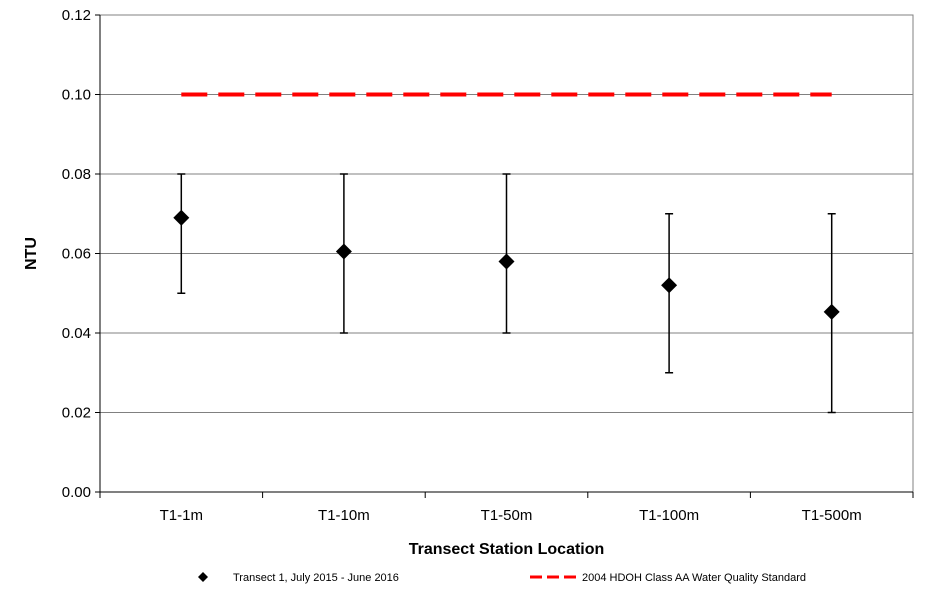 The image size is (934, 590). Describe the element at coordinates (507, 549) in the screenshot. I see `x-axis-title: Transect Station Location` at that location.